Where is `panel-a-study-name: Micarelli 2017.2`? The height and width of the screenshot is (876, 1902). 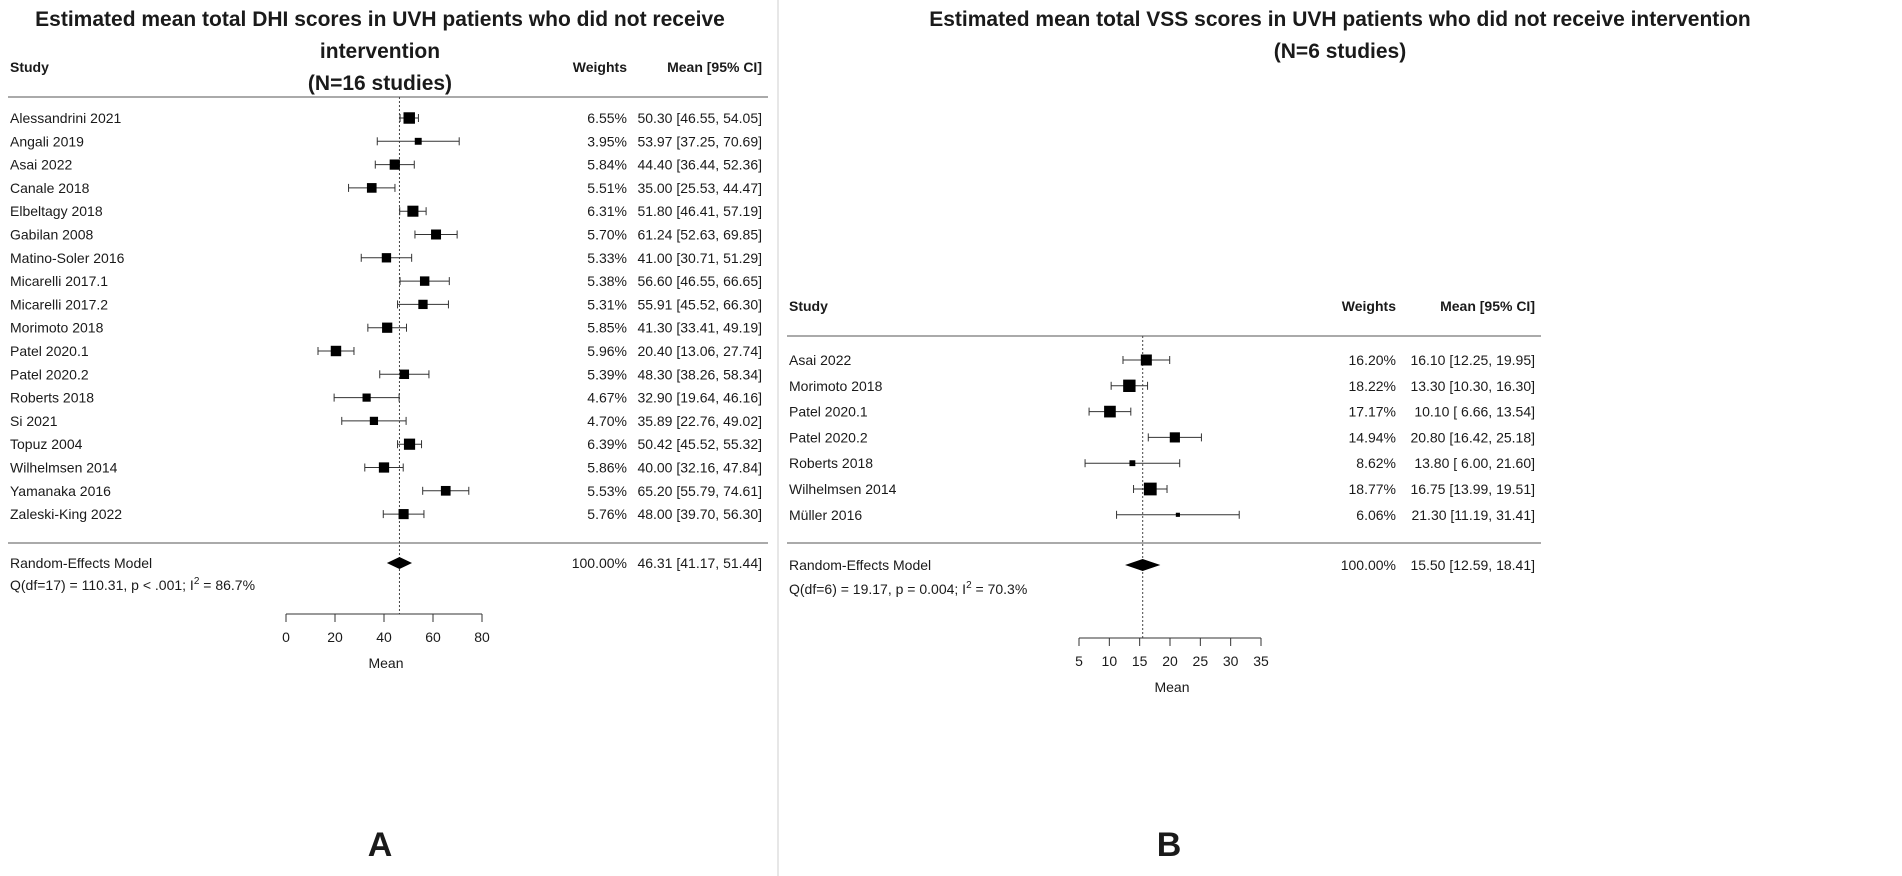 panel-a-study-name: Micarelli 2017.2 is located at coordinates (59, 304).